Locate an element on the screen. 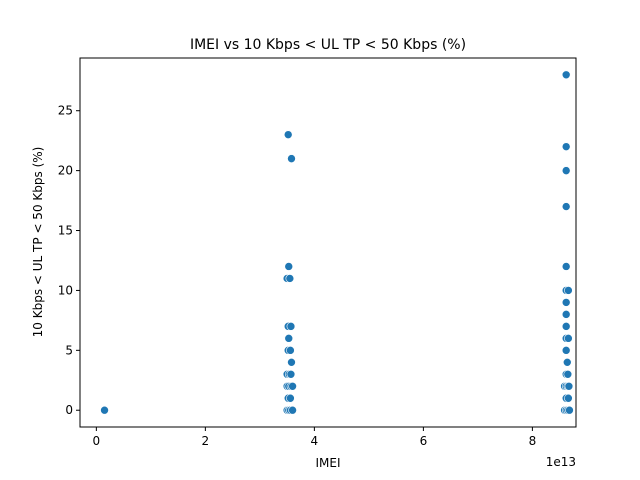 The width and height of the screenshot is (640, 480). y-tick-label: 5 is located at coordinates (69, 350).